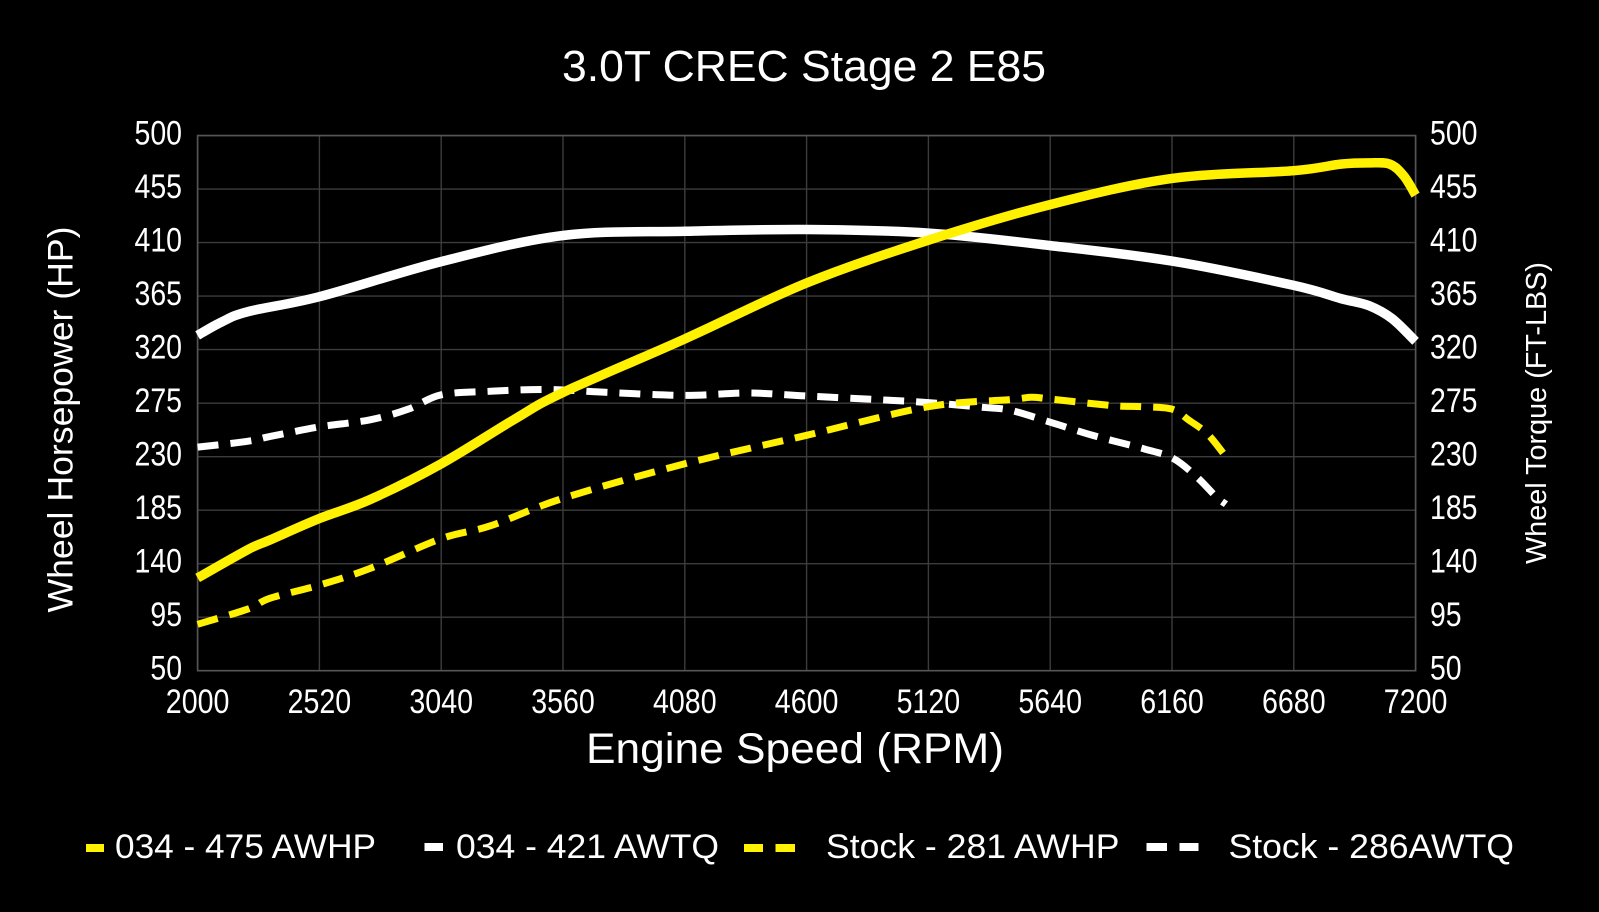  I want to click on svg-text: 3040, so click(441, 702).